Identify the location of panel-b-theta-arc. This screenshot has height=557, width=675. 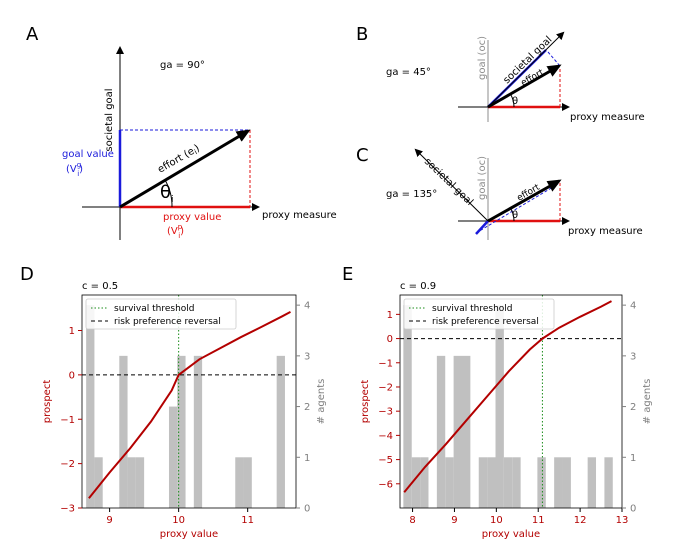
(512, 101).